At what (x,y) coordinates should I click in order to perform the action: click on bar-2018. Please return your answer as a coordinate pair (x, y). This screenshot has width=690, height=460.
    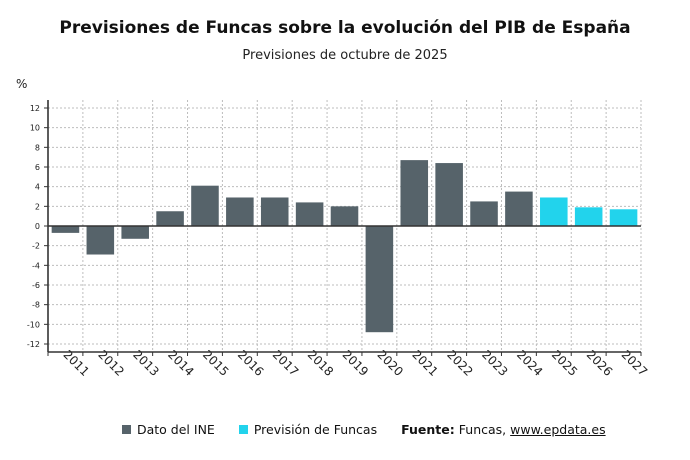
    Looking at the image, I should click on (309, 214).